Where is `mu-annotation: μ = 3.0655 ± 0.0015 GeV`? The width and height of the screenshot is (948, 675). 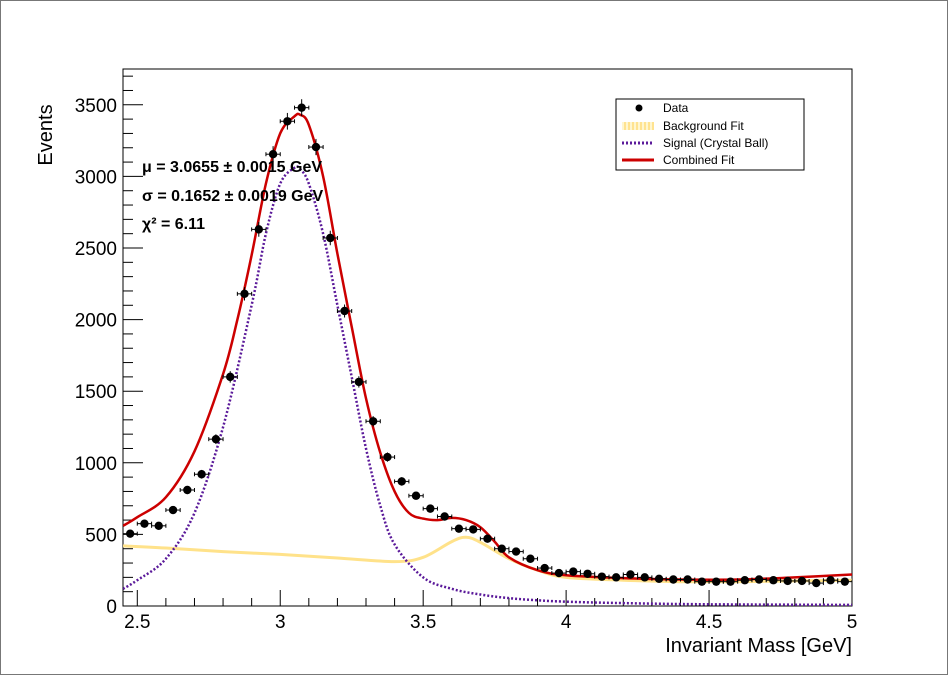
mu-annotation: μ = 3.0655 ± 0.0015 GeV is located at coordinates (232, 167).